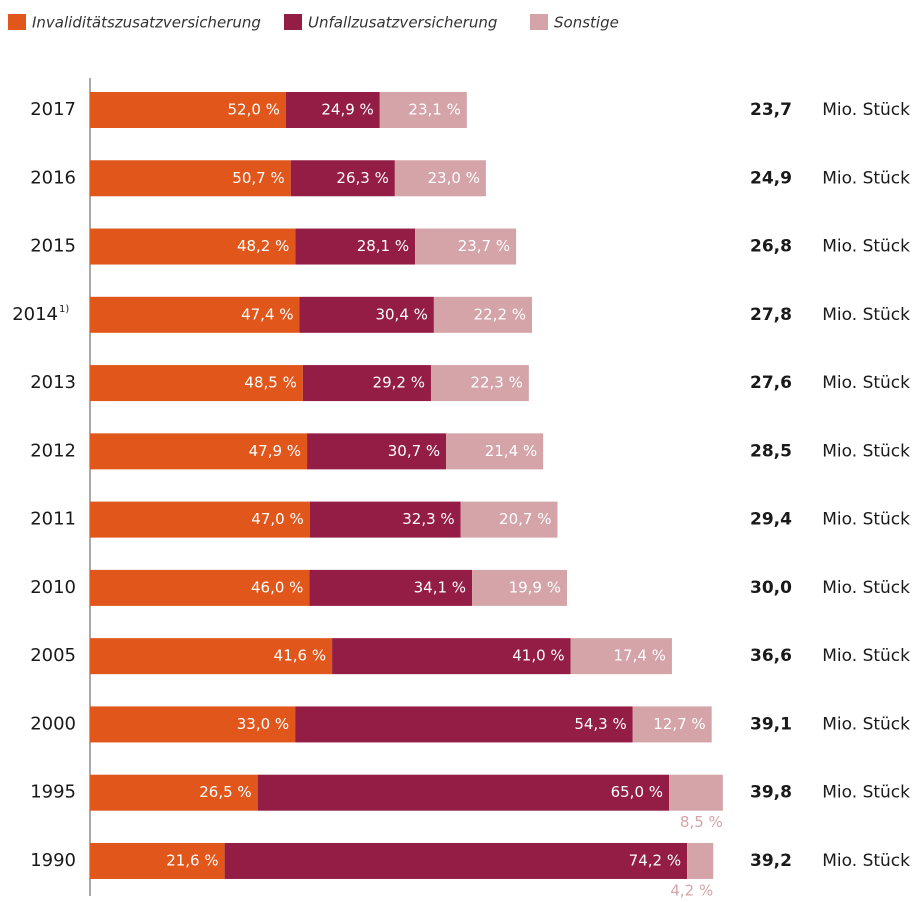  I want to click on segment-label: 50,7 %, so click(258, 178).